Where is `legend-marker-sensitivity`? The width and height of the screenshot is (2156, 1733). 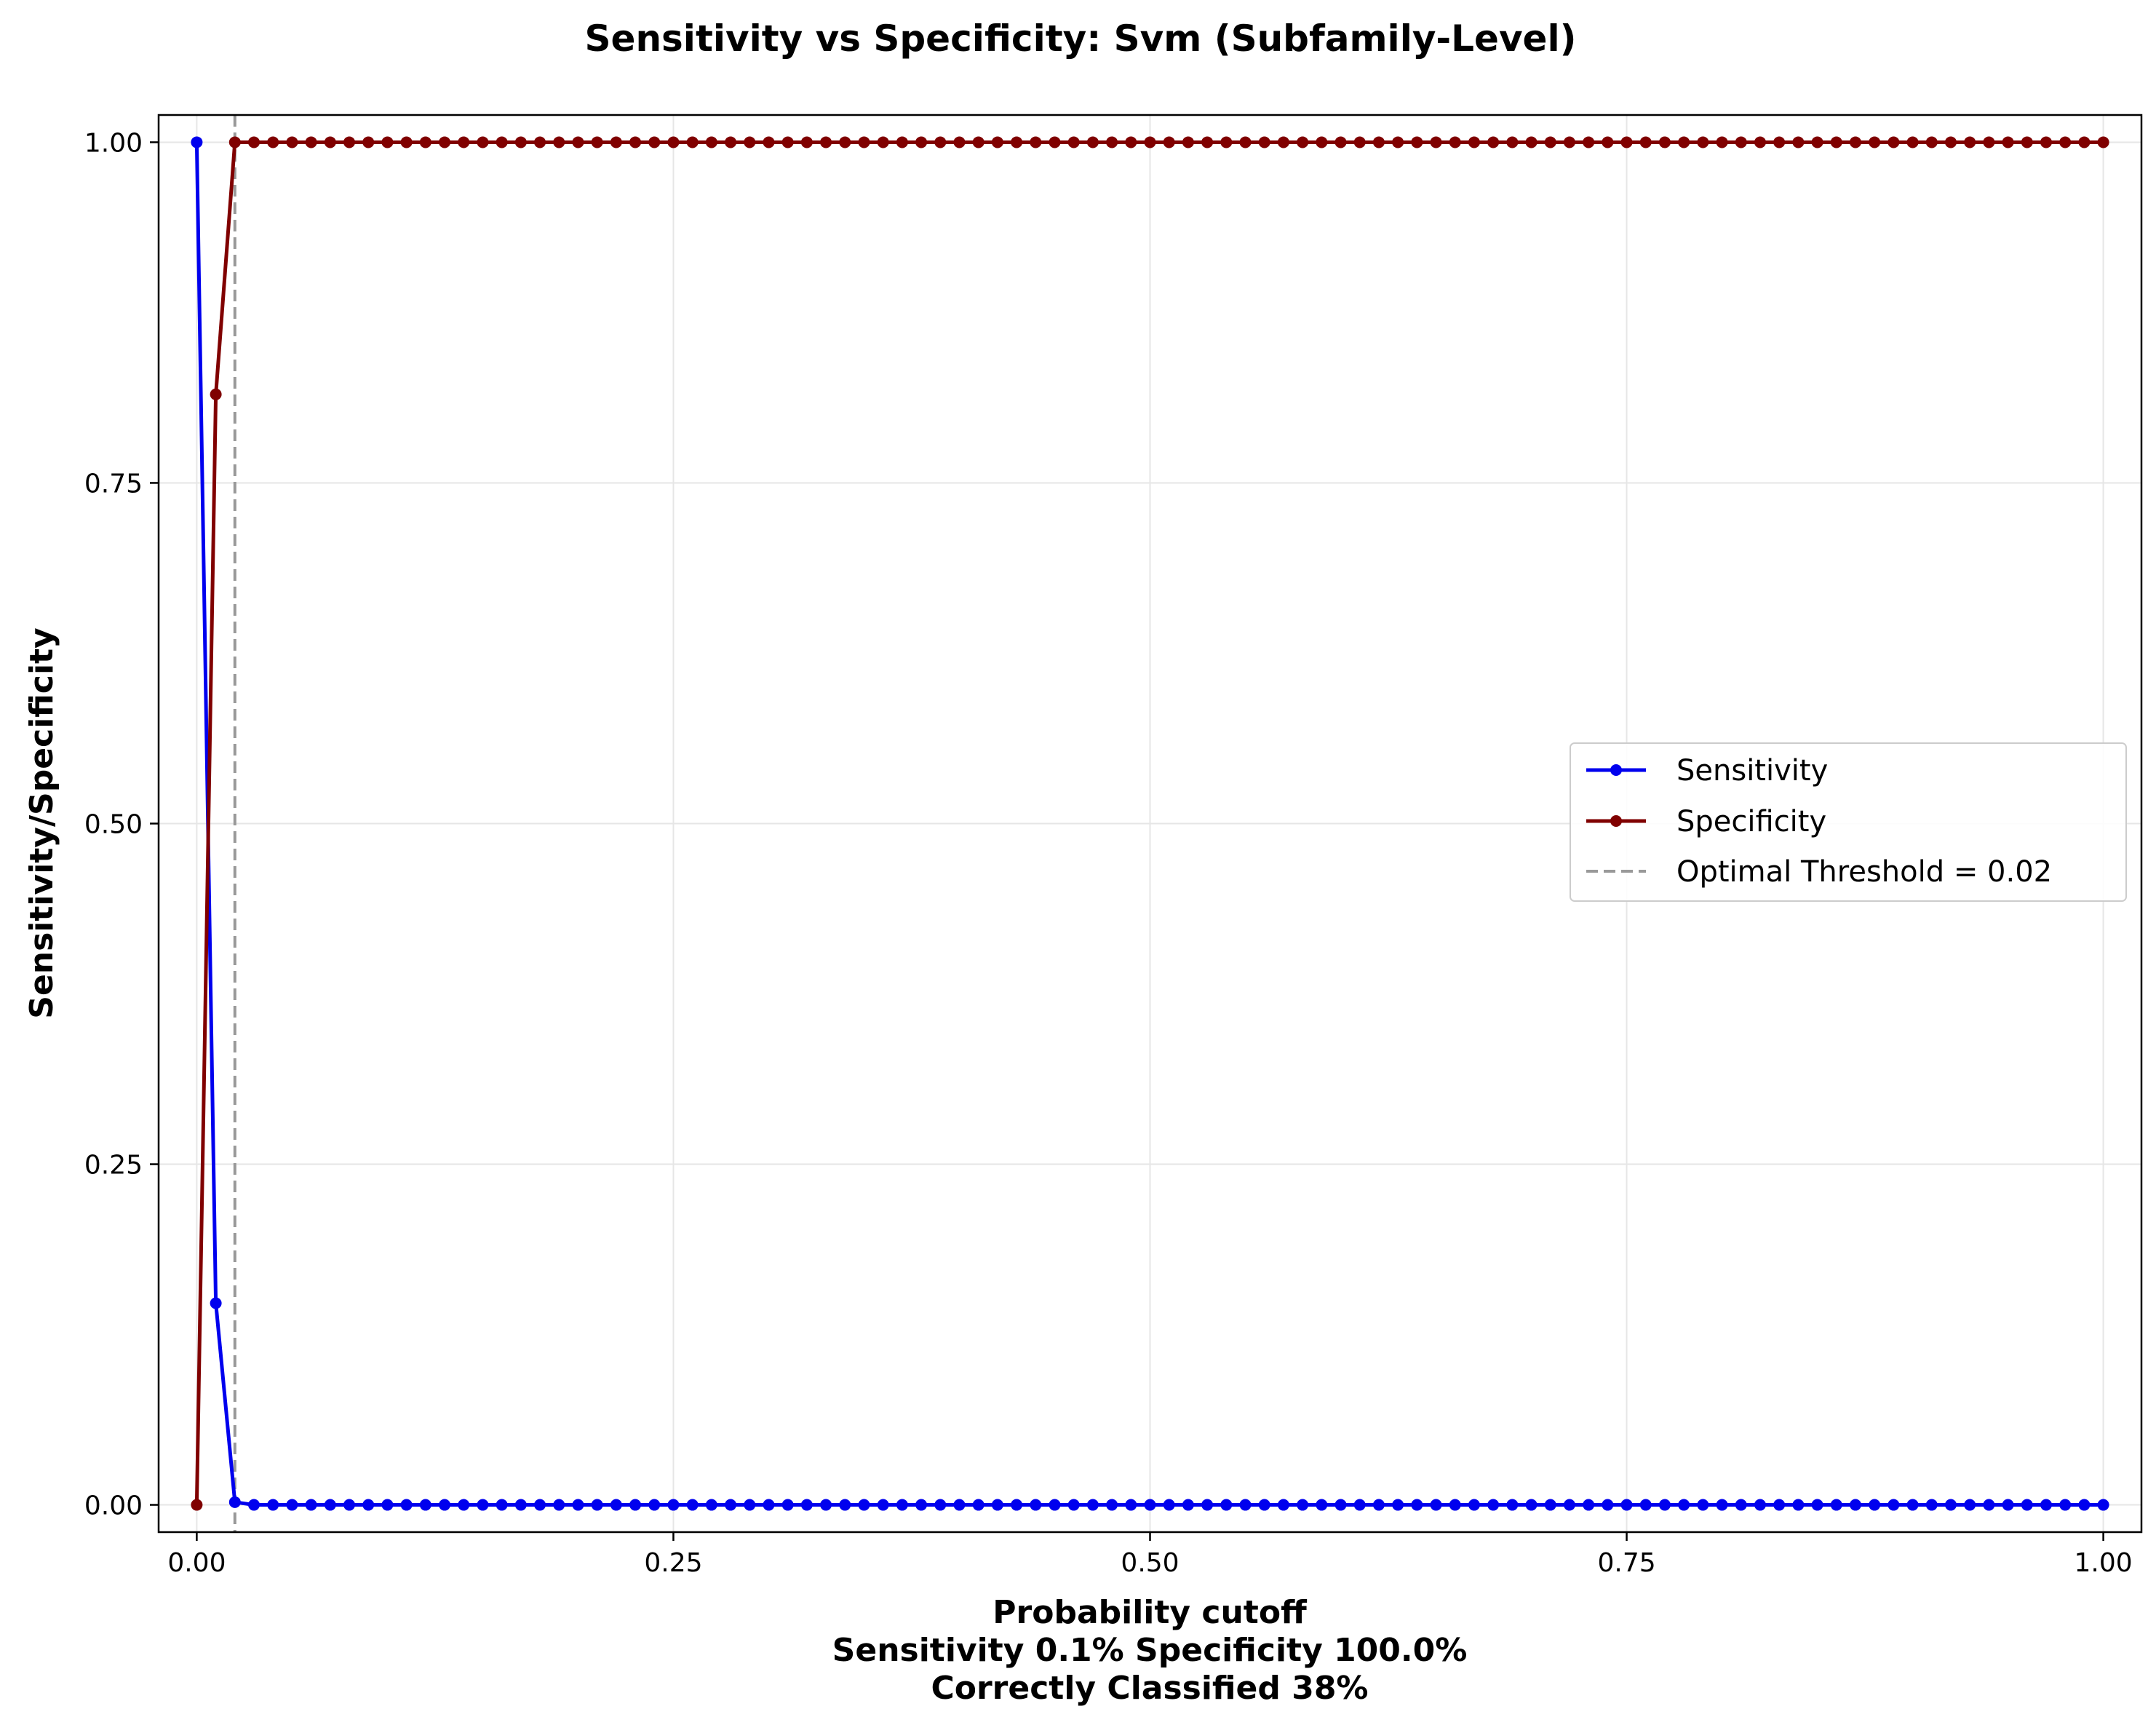
legend-marker-sensitivity is located at coordinates (1616, 770).